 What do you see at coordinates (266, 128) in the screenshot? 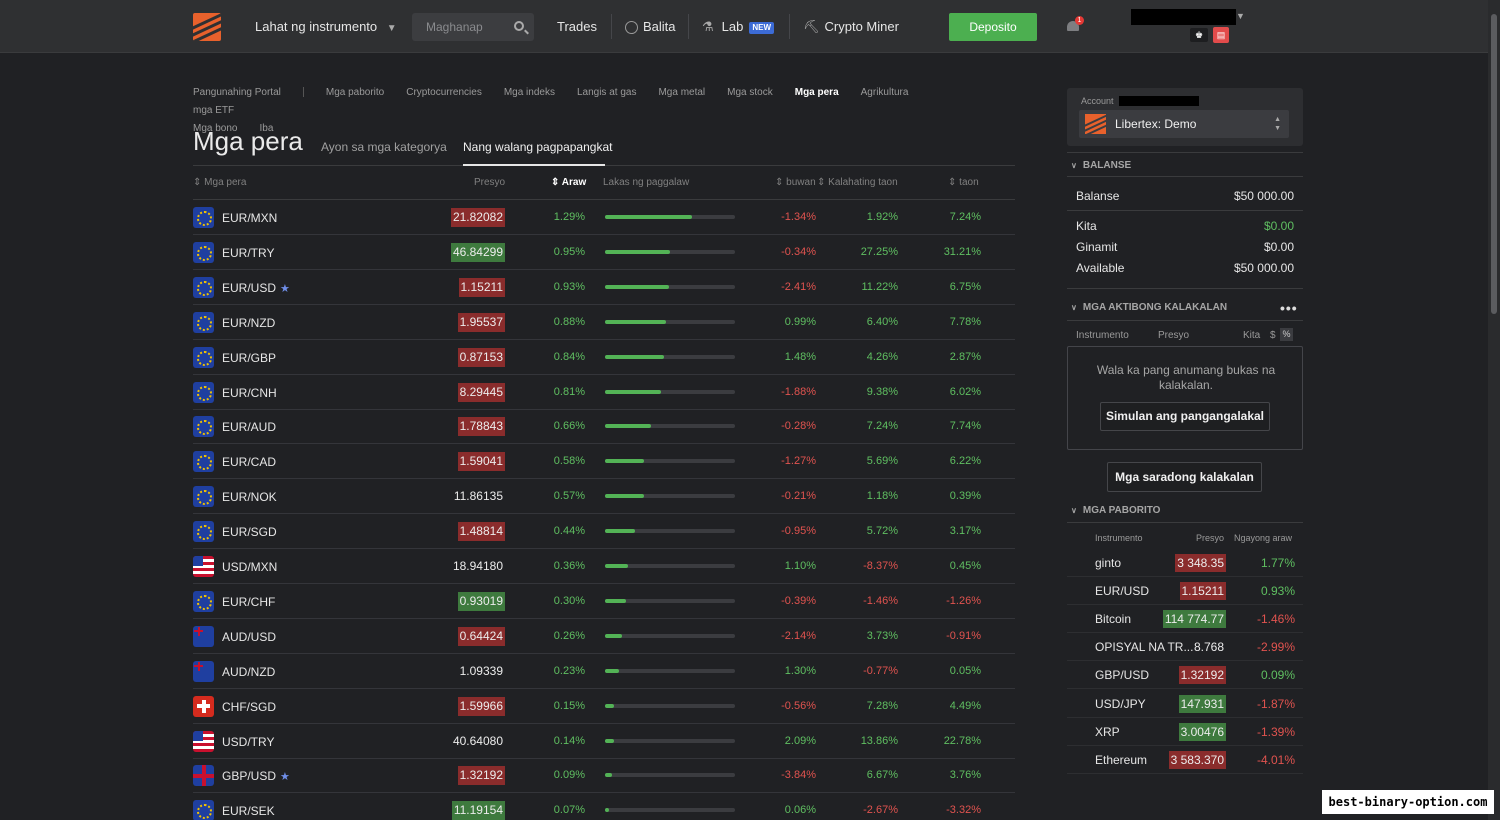
I see `breadcrumb-item: Iba` at bounding box center [266, 128].